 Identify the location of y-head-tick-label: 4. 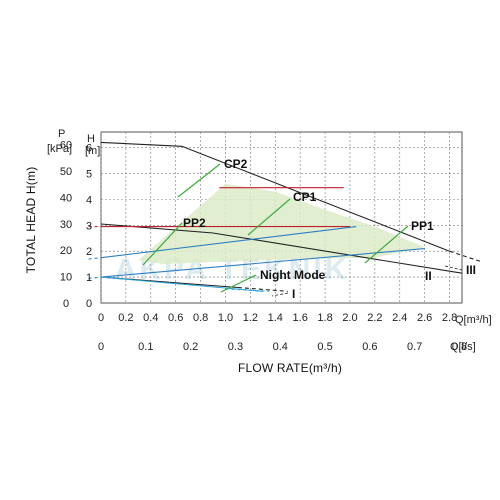
(89, 200).